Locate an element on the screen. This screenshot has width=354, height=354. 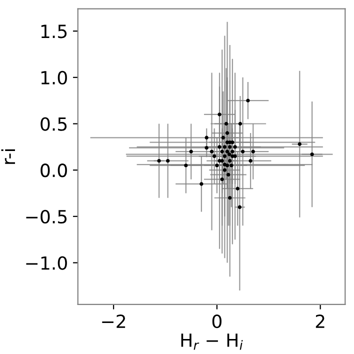
x-tick-label: 0 is located at coordinates (217, 321).